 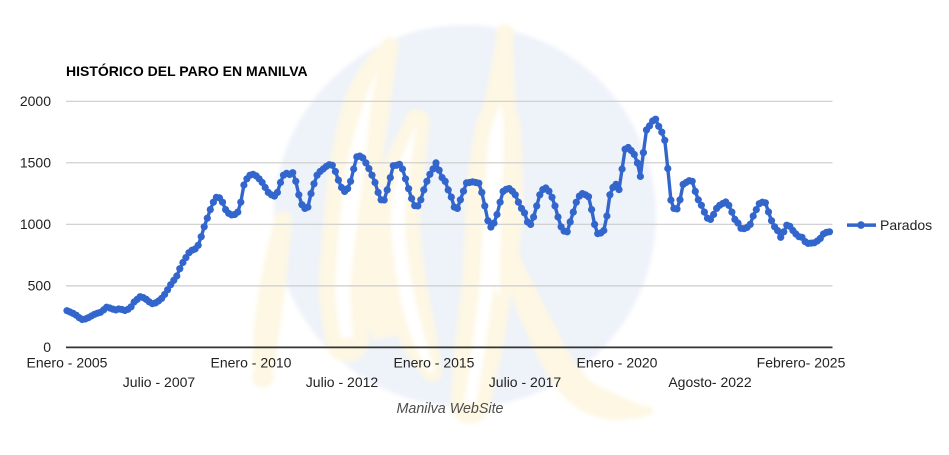 I want to click on svg-text: 1000, so click(x=35, y=224).